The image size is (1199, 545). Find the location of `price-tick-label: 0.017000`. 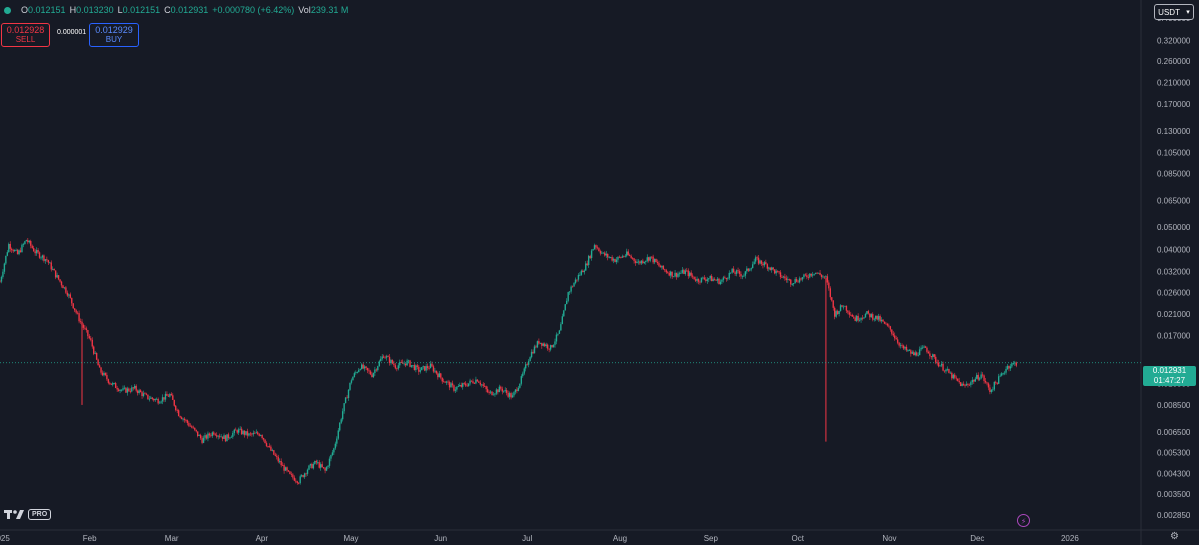

price-tick-label: 0.017000 is located at coordinates (1174, 335).